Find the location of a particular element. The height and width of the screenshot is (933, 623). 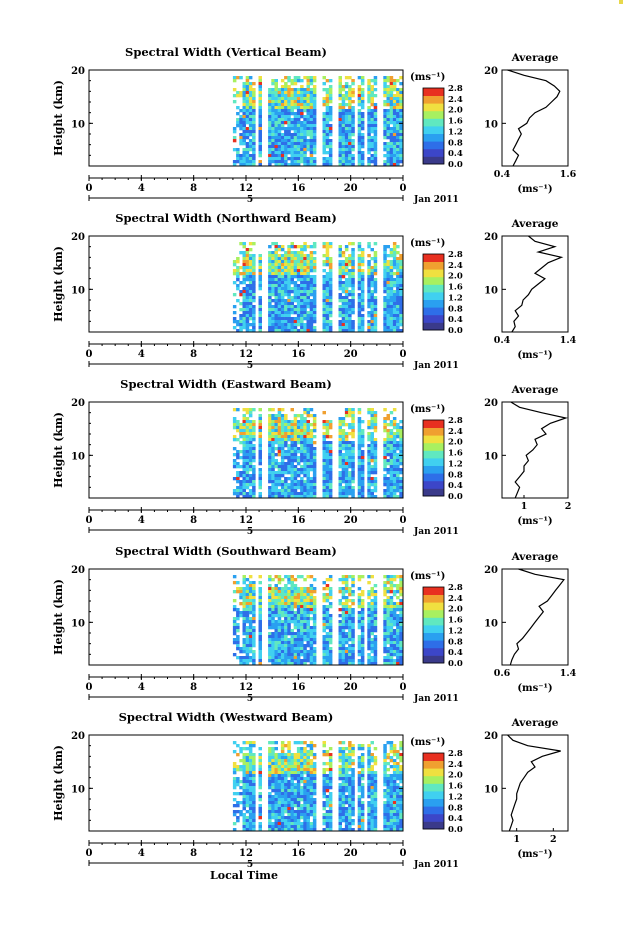

colorbar-tick-label: 0.0 is located at coordinates (455, 664).